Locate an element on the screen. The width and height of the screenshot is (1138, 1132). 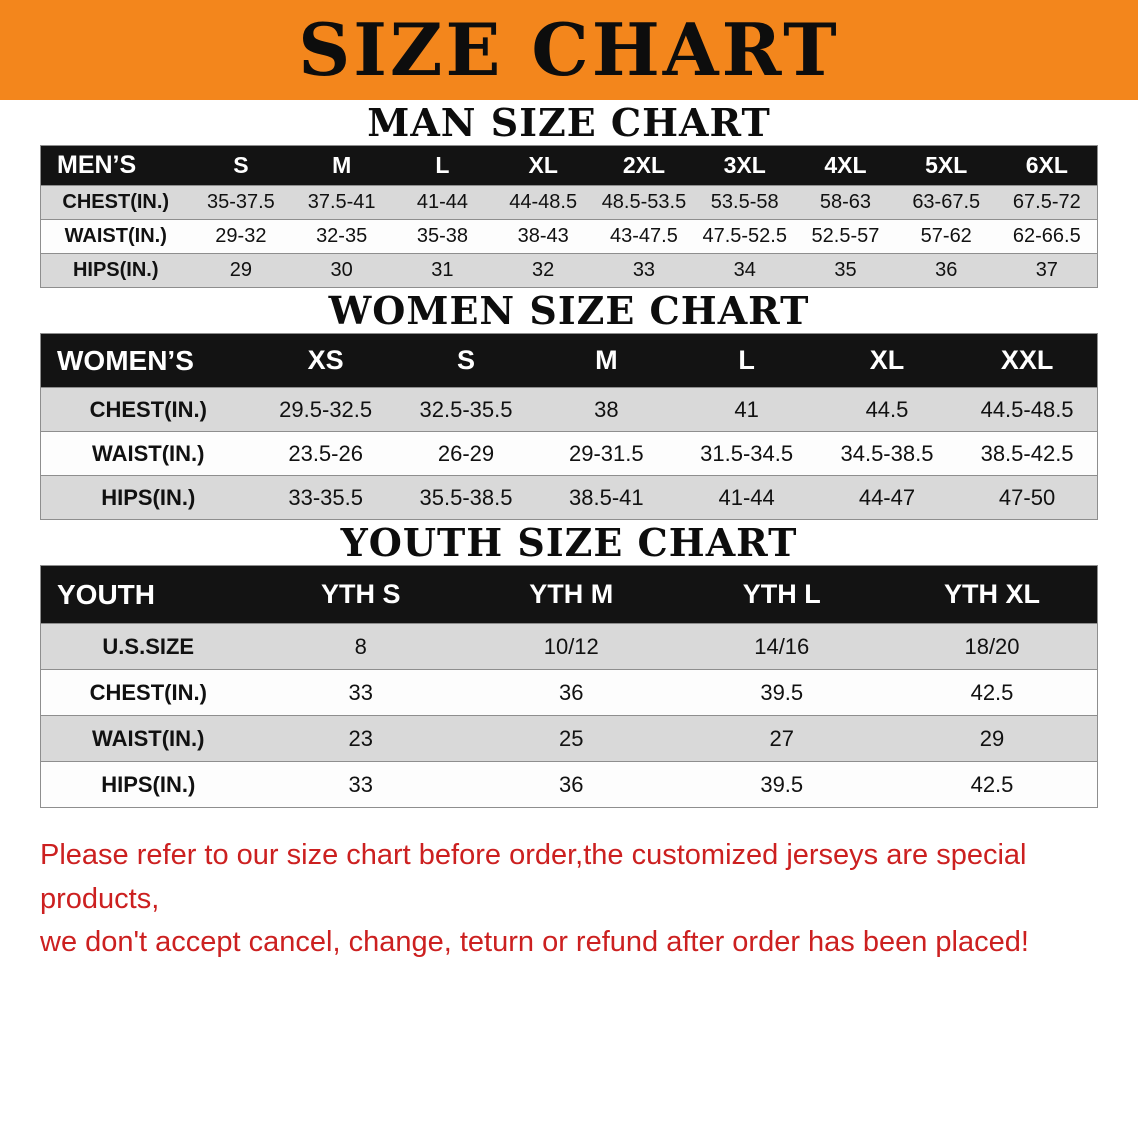
table-cell: 35.5-38.5 is located at coordinates (466, 497).